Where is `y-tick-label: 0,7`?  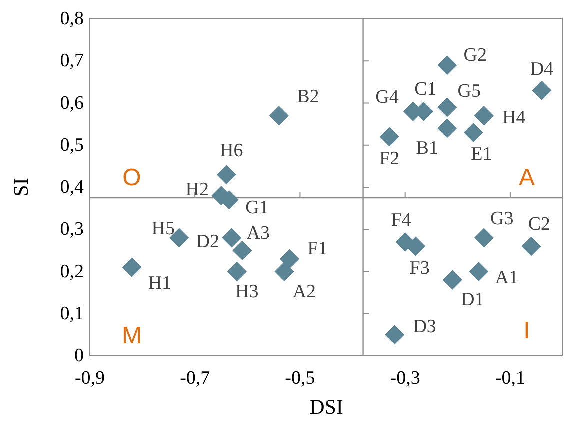 y-tick-label: 0,7 is located at coordinates (72, 61).